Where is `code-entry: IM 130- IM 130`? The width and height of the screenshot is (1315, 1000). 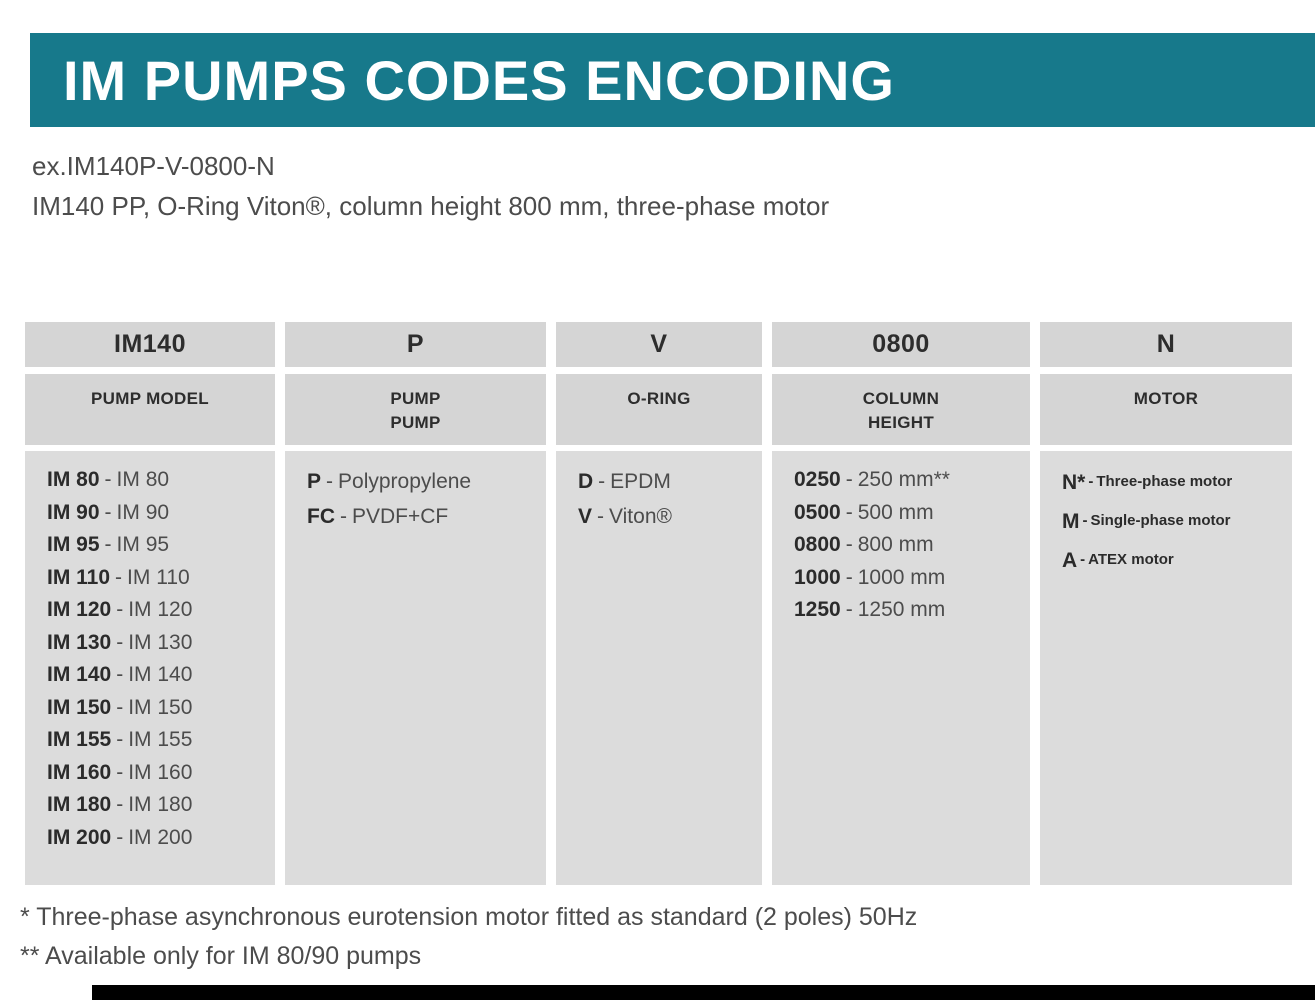
code-entry: IM 130- IM 130 is located at coordinates (158, 643).